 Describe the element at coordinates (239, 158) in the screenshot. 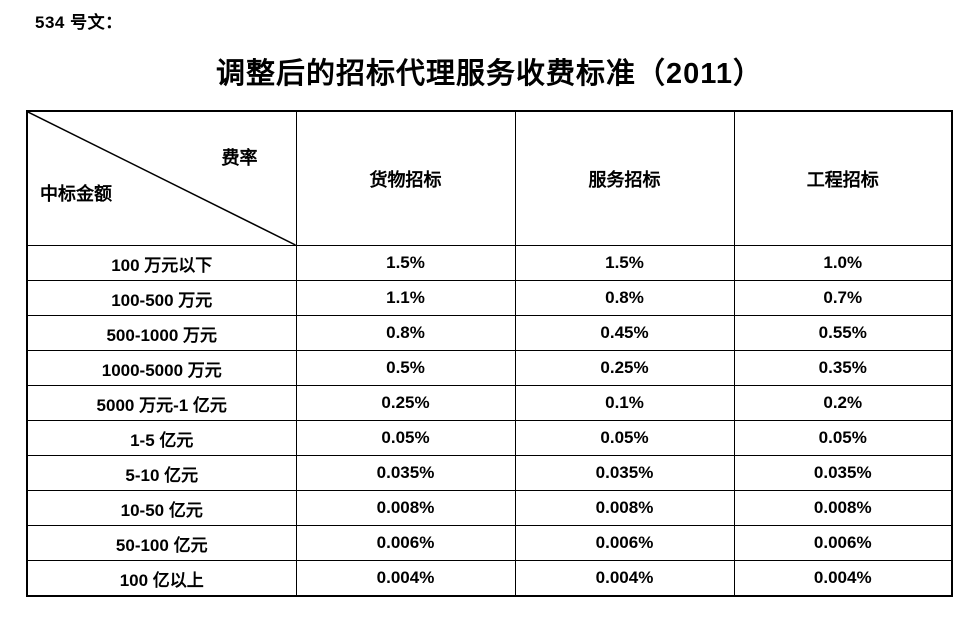

I see `corner-label-rate: 费率` at that location.